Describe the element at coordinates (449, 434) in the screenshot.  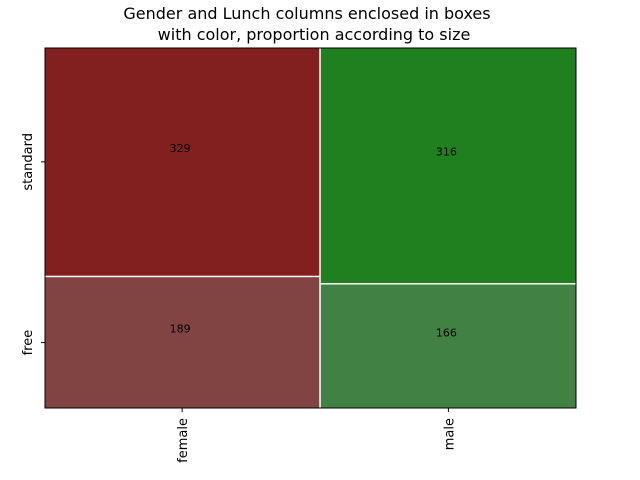
I see `x-tick-label-male: male` at that location.